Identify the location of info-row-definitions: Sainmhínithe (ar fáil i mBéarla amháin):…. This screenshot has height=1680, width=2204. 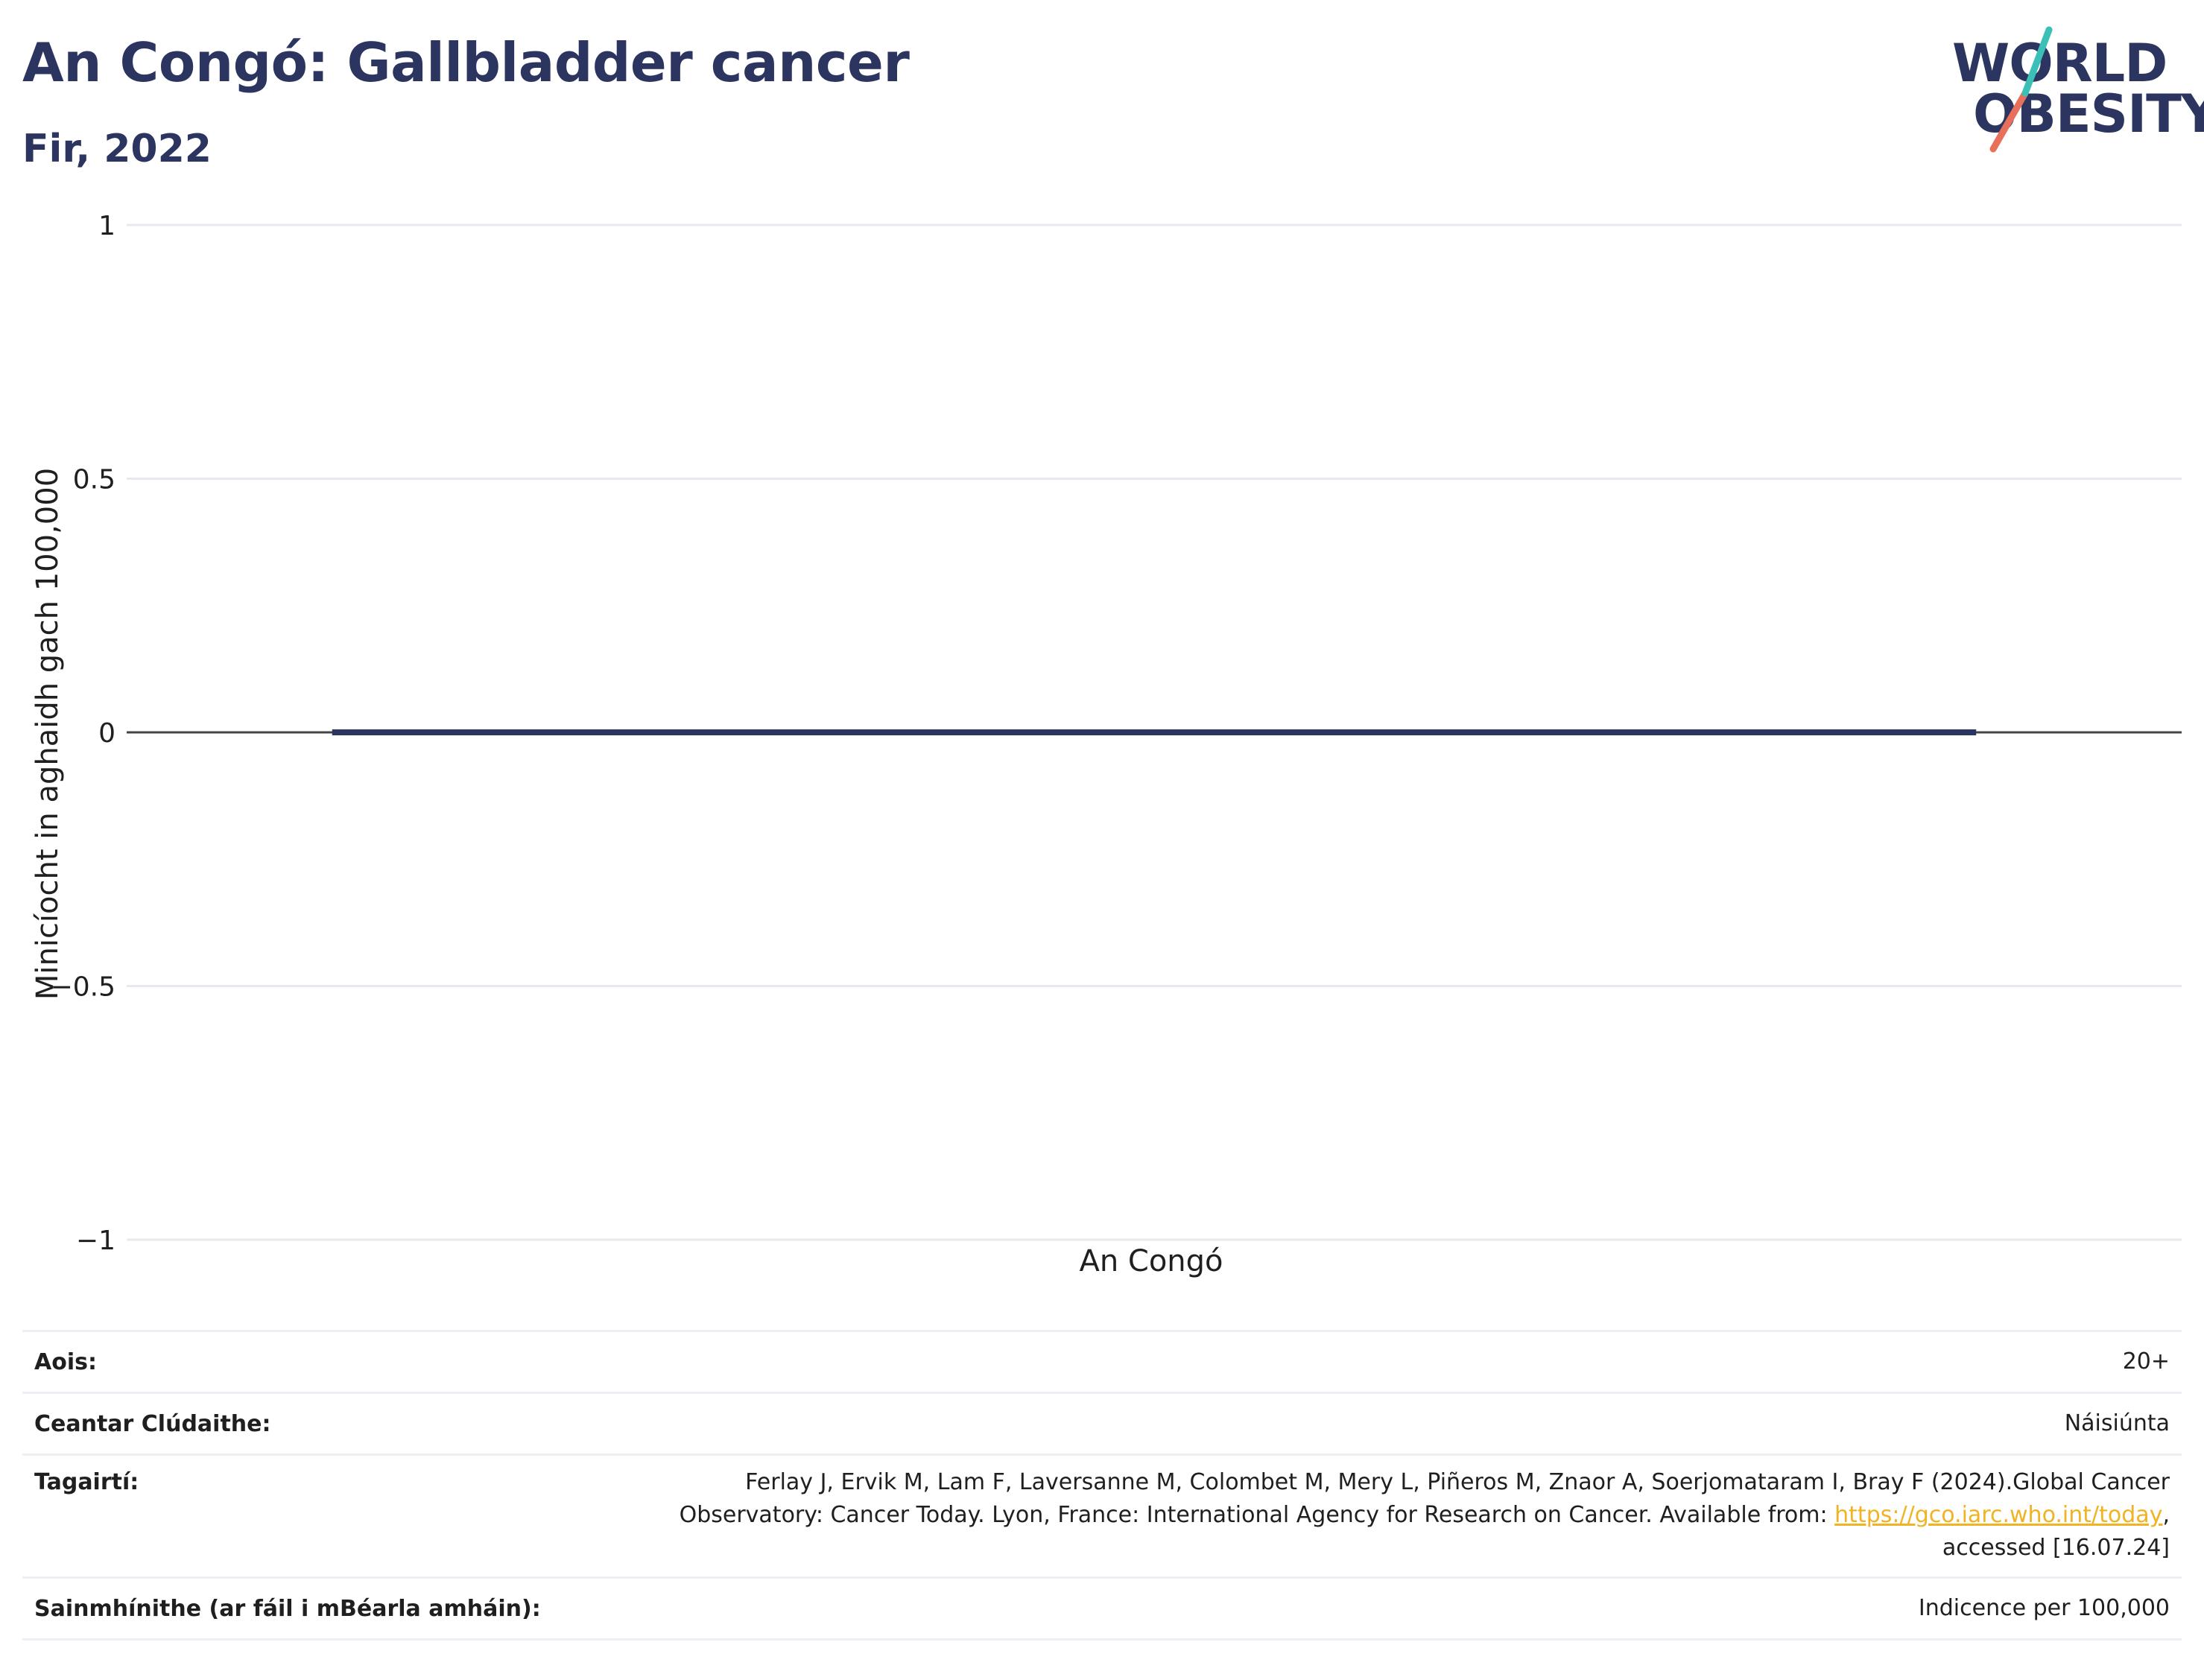
(1102, 1608).